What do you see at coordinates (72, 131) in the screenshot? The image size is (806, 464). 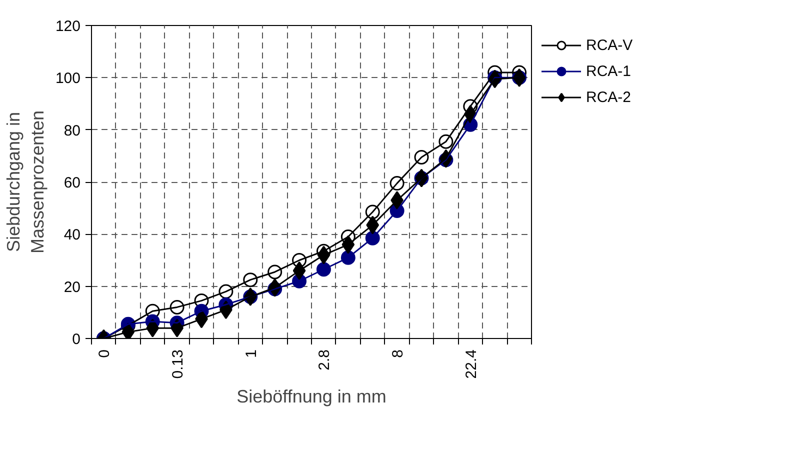 I see `y-tick-label: 80` at bounding box center [72, 131].